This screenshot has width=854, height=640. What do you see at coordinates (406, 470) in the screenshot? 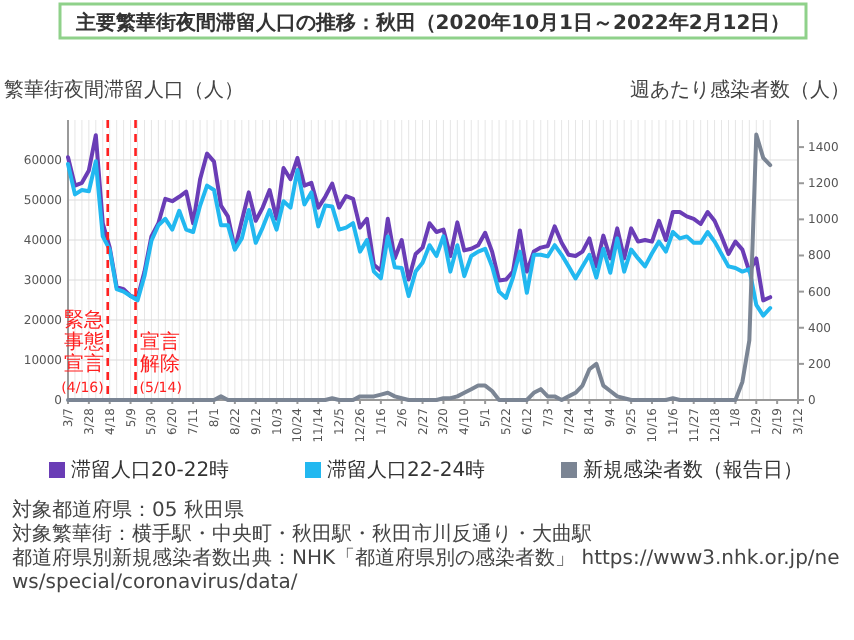
I see `legend-label: 滞留人口22-24時` at bounding box center [406, 470].